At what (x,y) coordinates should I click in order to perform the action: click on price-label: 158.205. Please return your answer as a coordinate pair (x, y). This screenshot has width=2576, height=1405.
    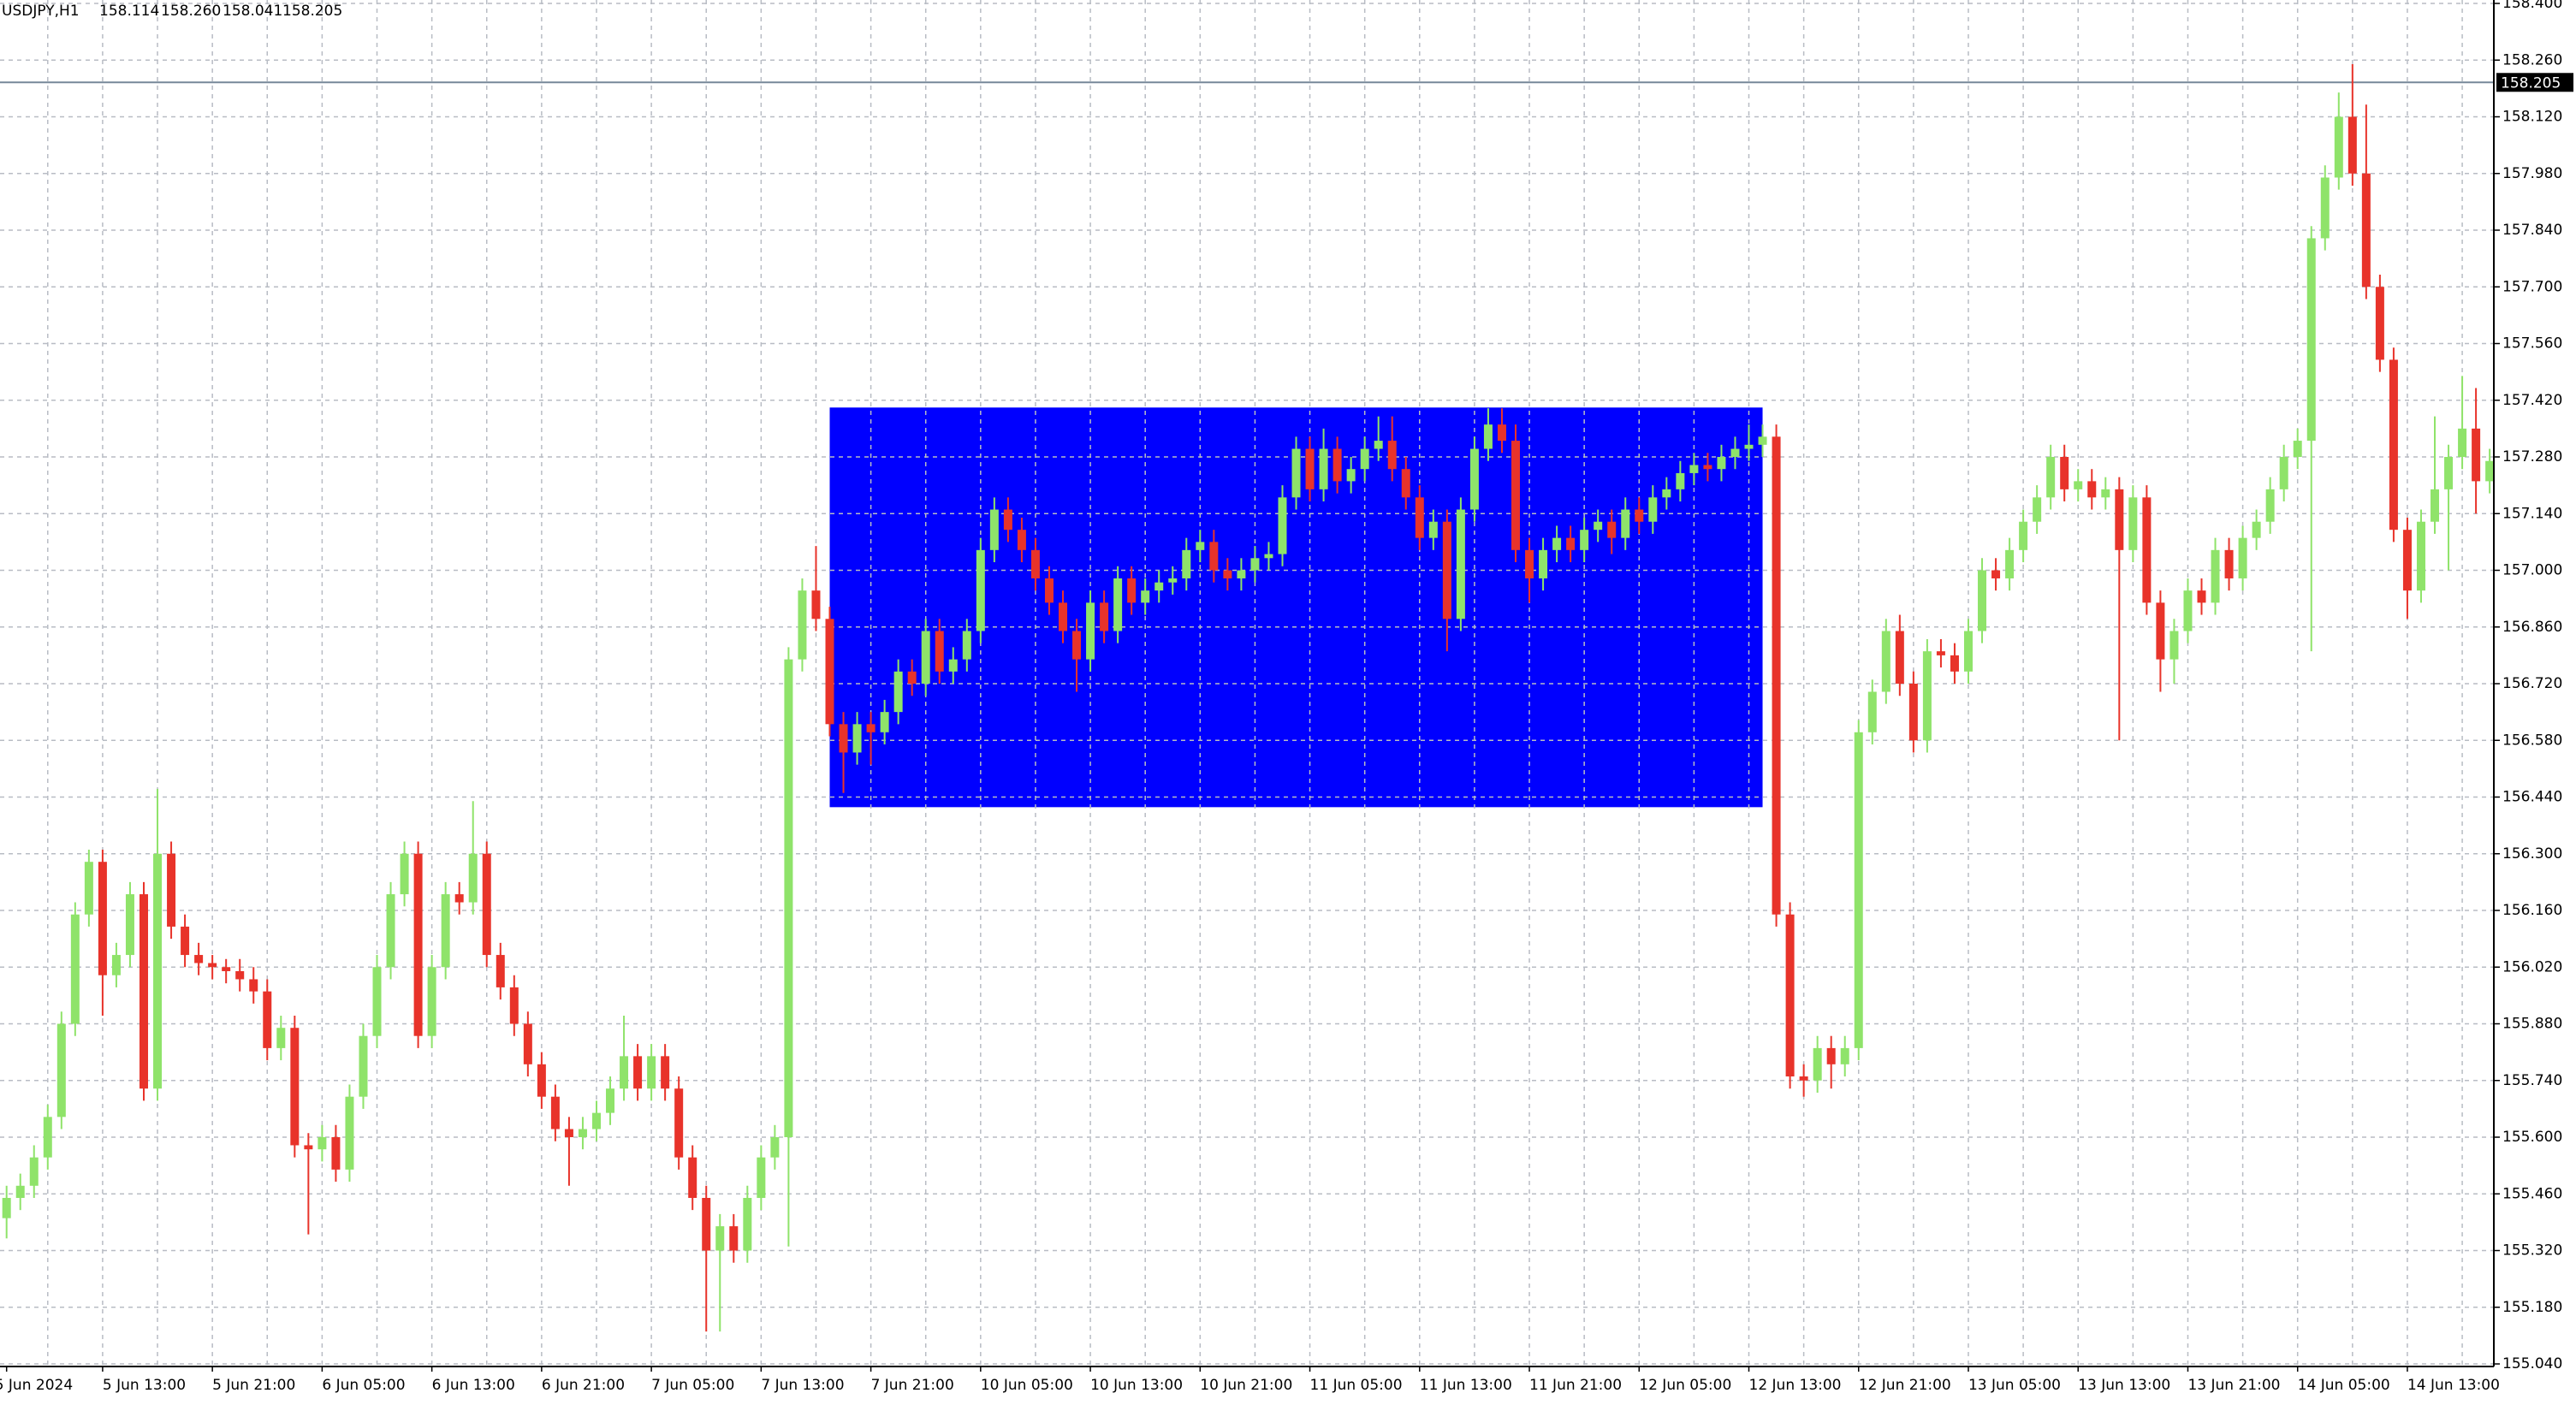
    Looking at the image, I should click on (2531, 83).